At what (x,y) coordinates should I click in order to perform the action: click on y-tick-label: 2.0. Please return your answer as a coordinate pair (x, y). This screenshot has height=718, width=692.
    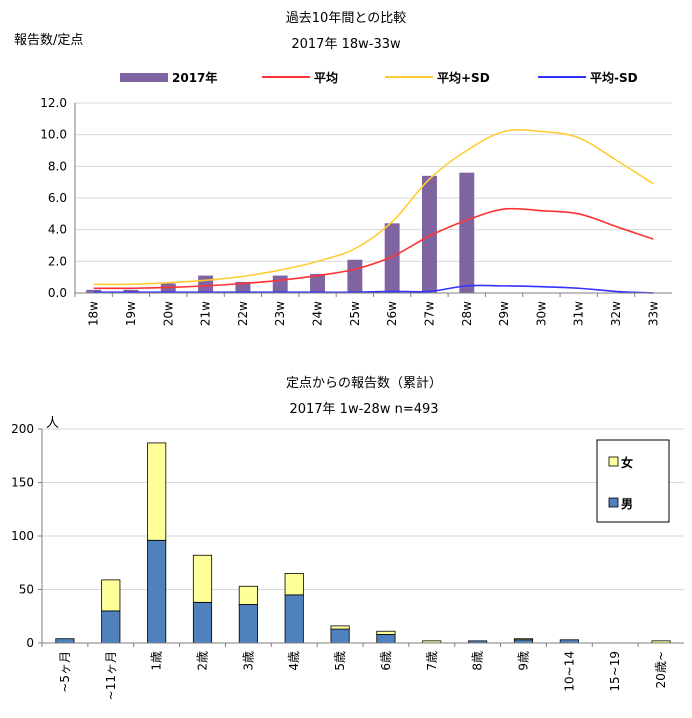
    Looking at the image, I should click on (57, 261).